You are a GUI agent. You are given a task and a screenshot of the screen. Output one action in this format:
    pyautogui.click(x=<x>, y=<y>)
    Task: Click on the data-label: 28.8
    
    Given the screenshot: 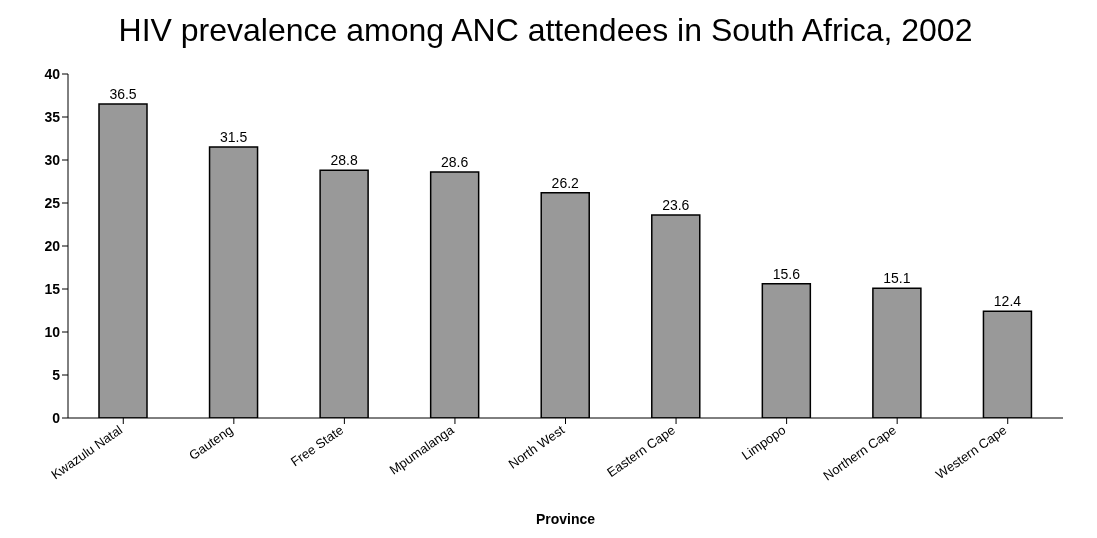 What is the action you would take?
    pyautogui.click(x=344, y=160)
    